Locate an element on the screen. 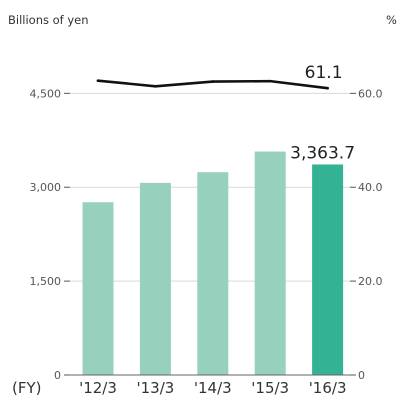 The height and width of the screenshot is (401, 398). right-tick-label: 60.0 is located at coordinates (370, 93).